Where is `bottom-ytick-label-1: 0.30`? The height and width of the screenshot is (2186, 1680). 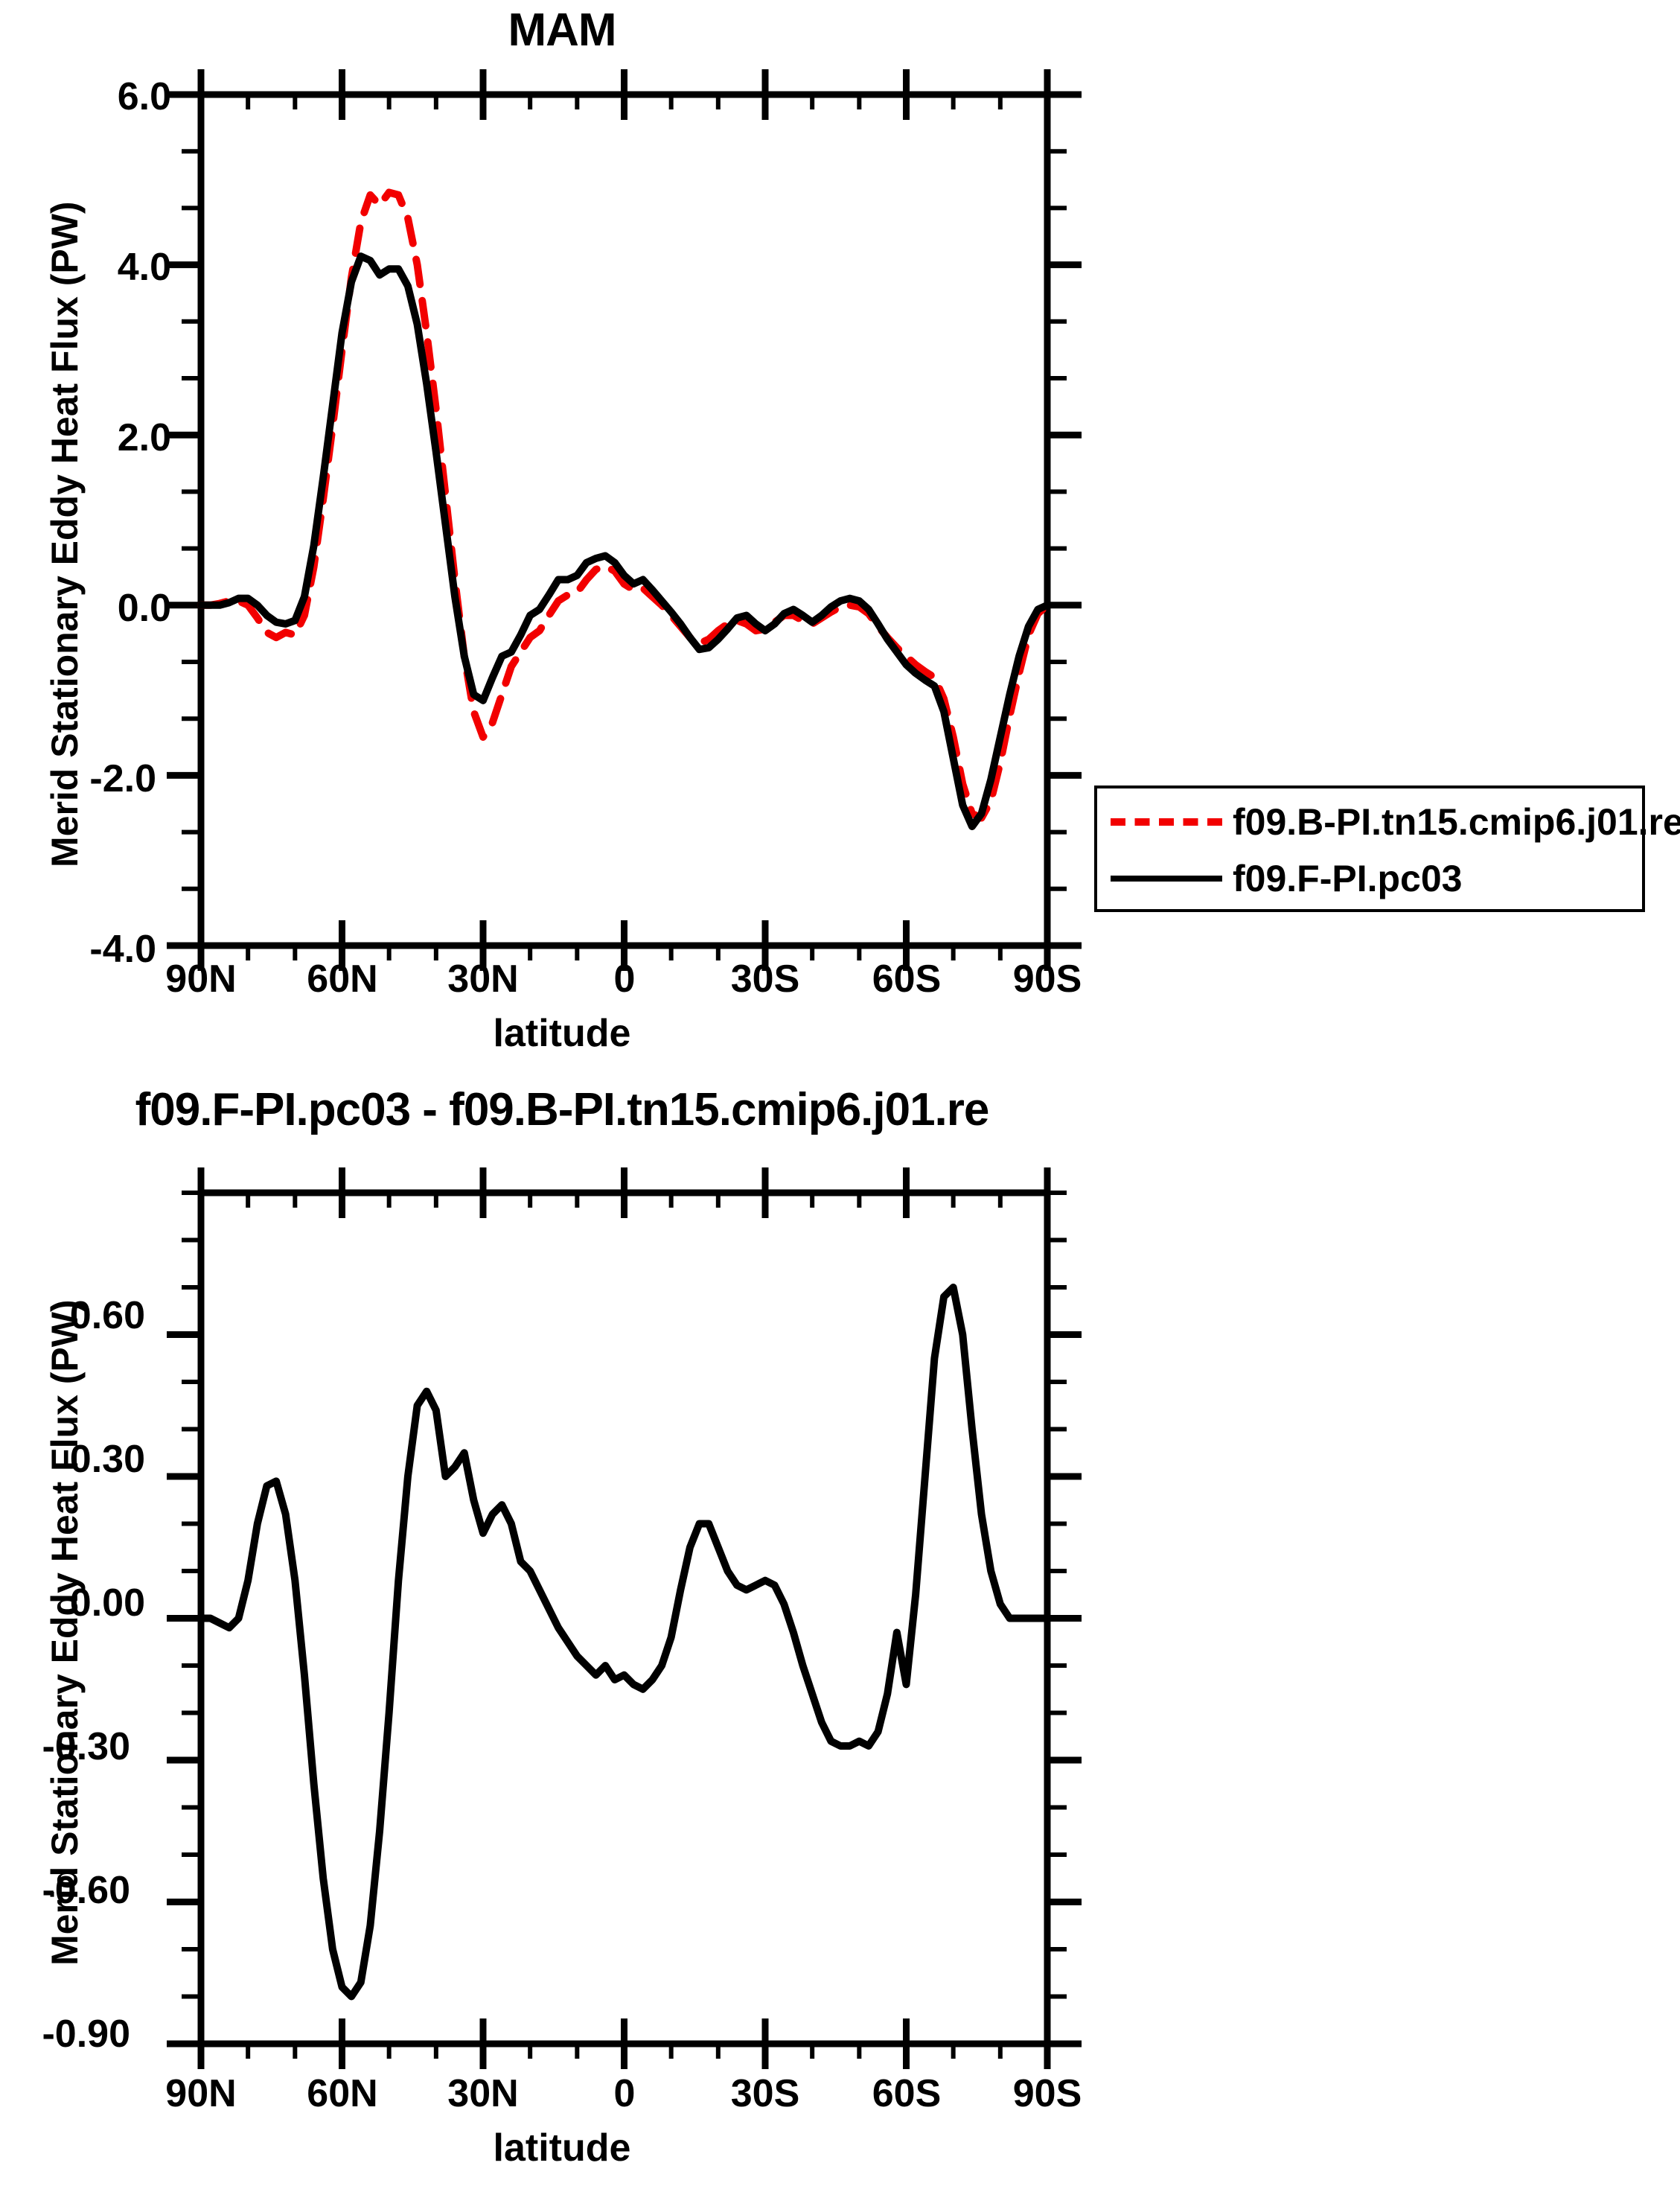 bottom-ytick-label-1: 0.30 is located at coordinates (107, 1459).